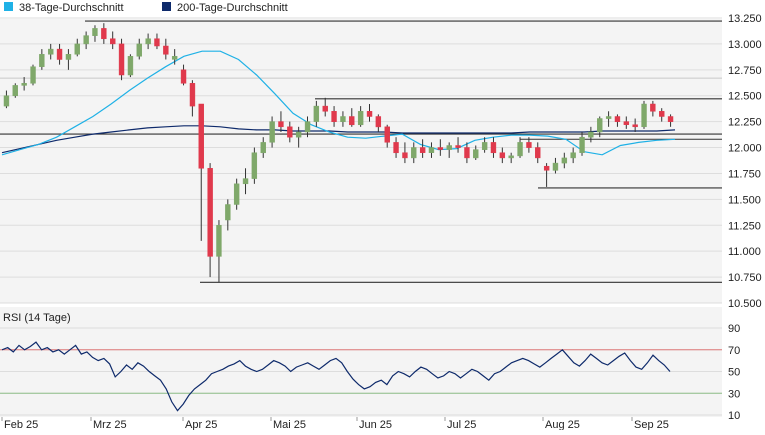 This screenshot has height=435, width=765. What do you see at coordinates (232, 8) in the screenshot?
I see `legend-label-200: 200-Tage-Durchschnitt` at bounding box center [232, 8].